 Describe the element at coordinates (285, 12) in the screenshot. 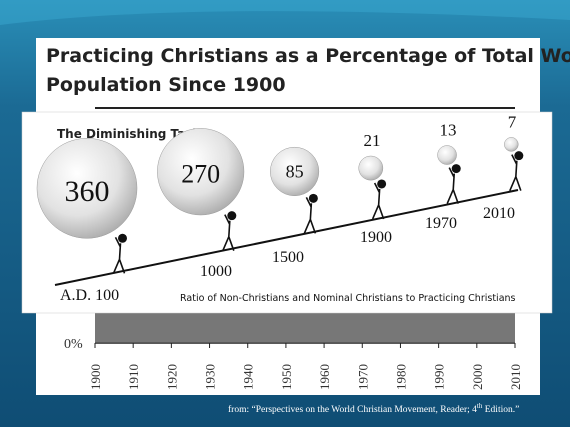

I see `wave` at that location.